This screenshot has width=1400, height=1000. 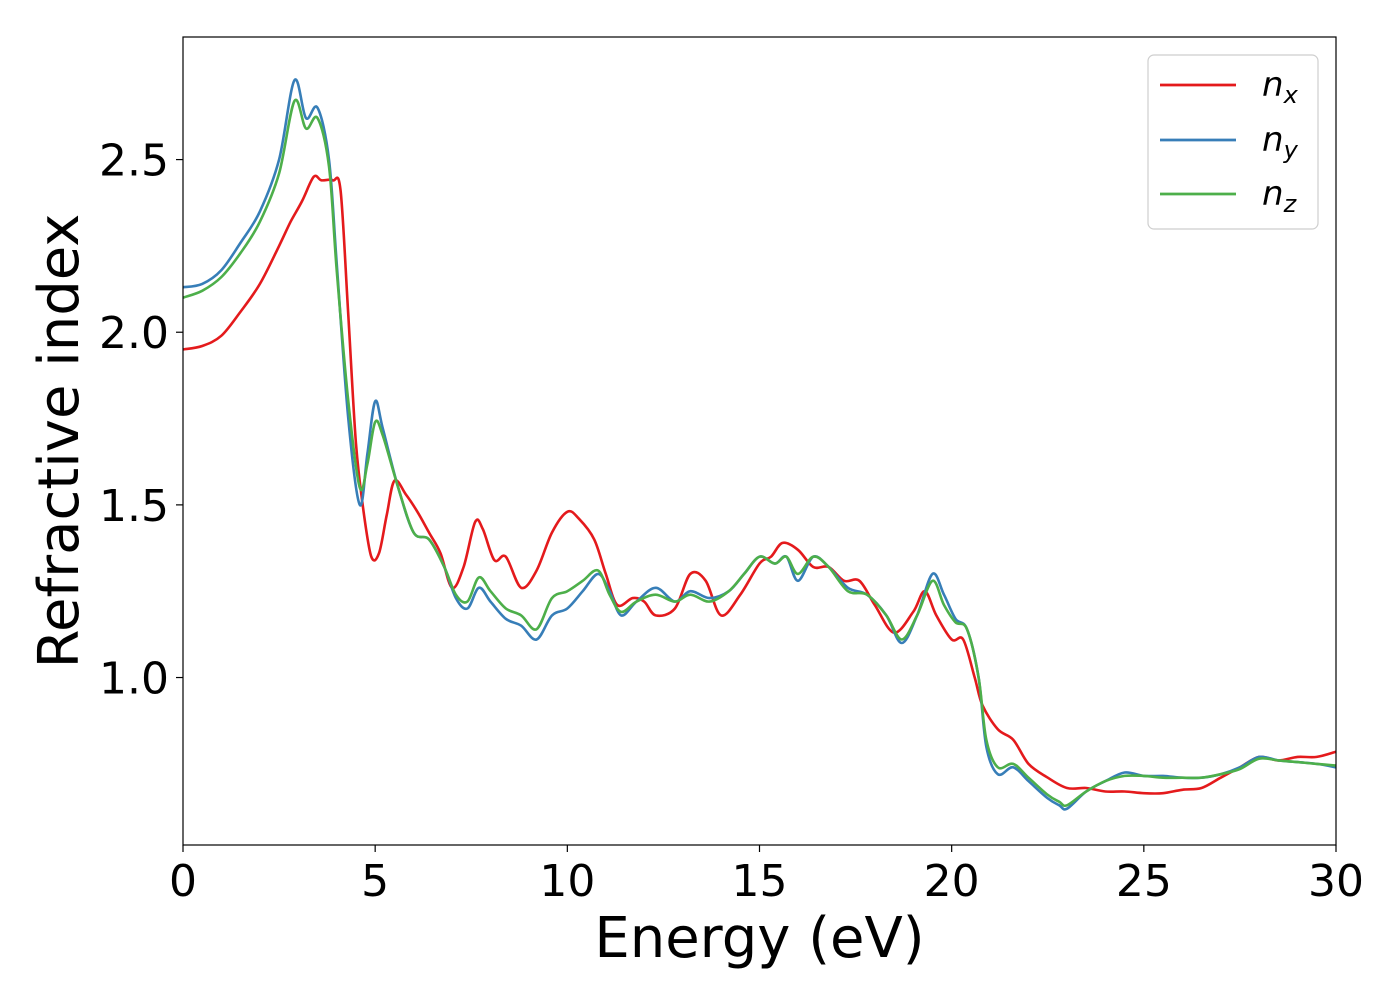 I want to click on legend: nx ny nz, so click(x=1233, y=142).